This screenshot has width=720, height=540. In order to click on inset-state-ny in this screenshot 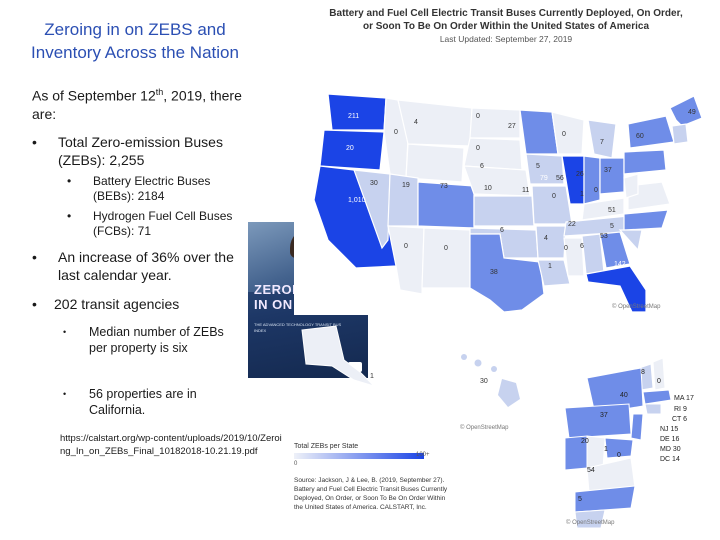, I will do `click(615, 391)`.